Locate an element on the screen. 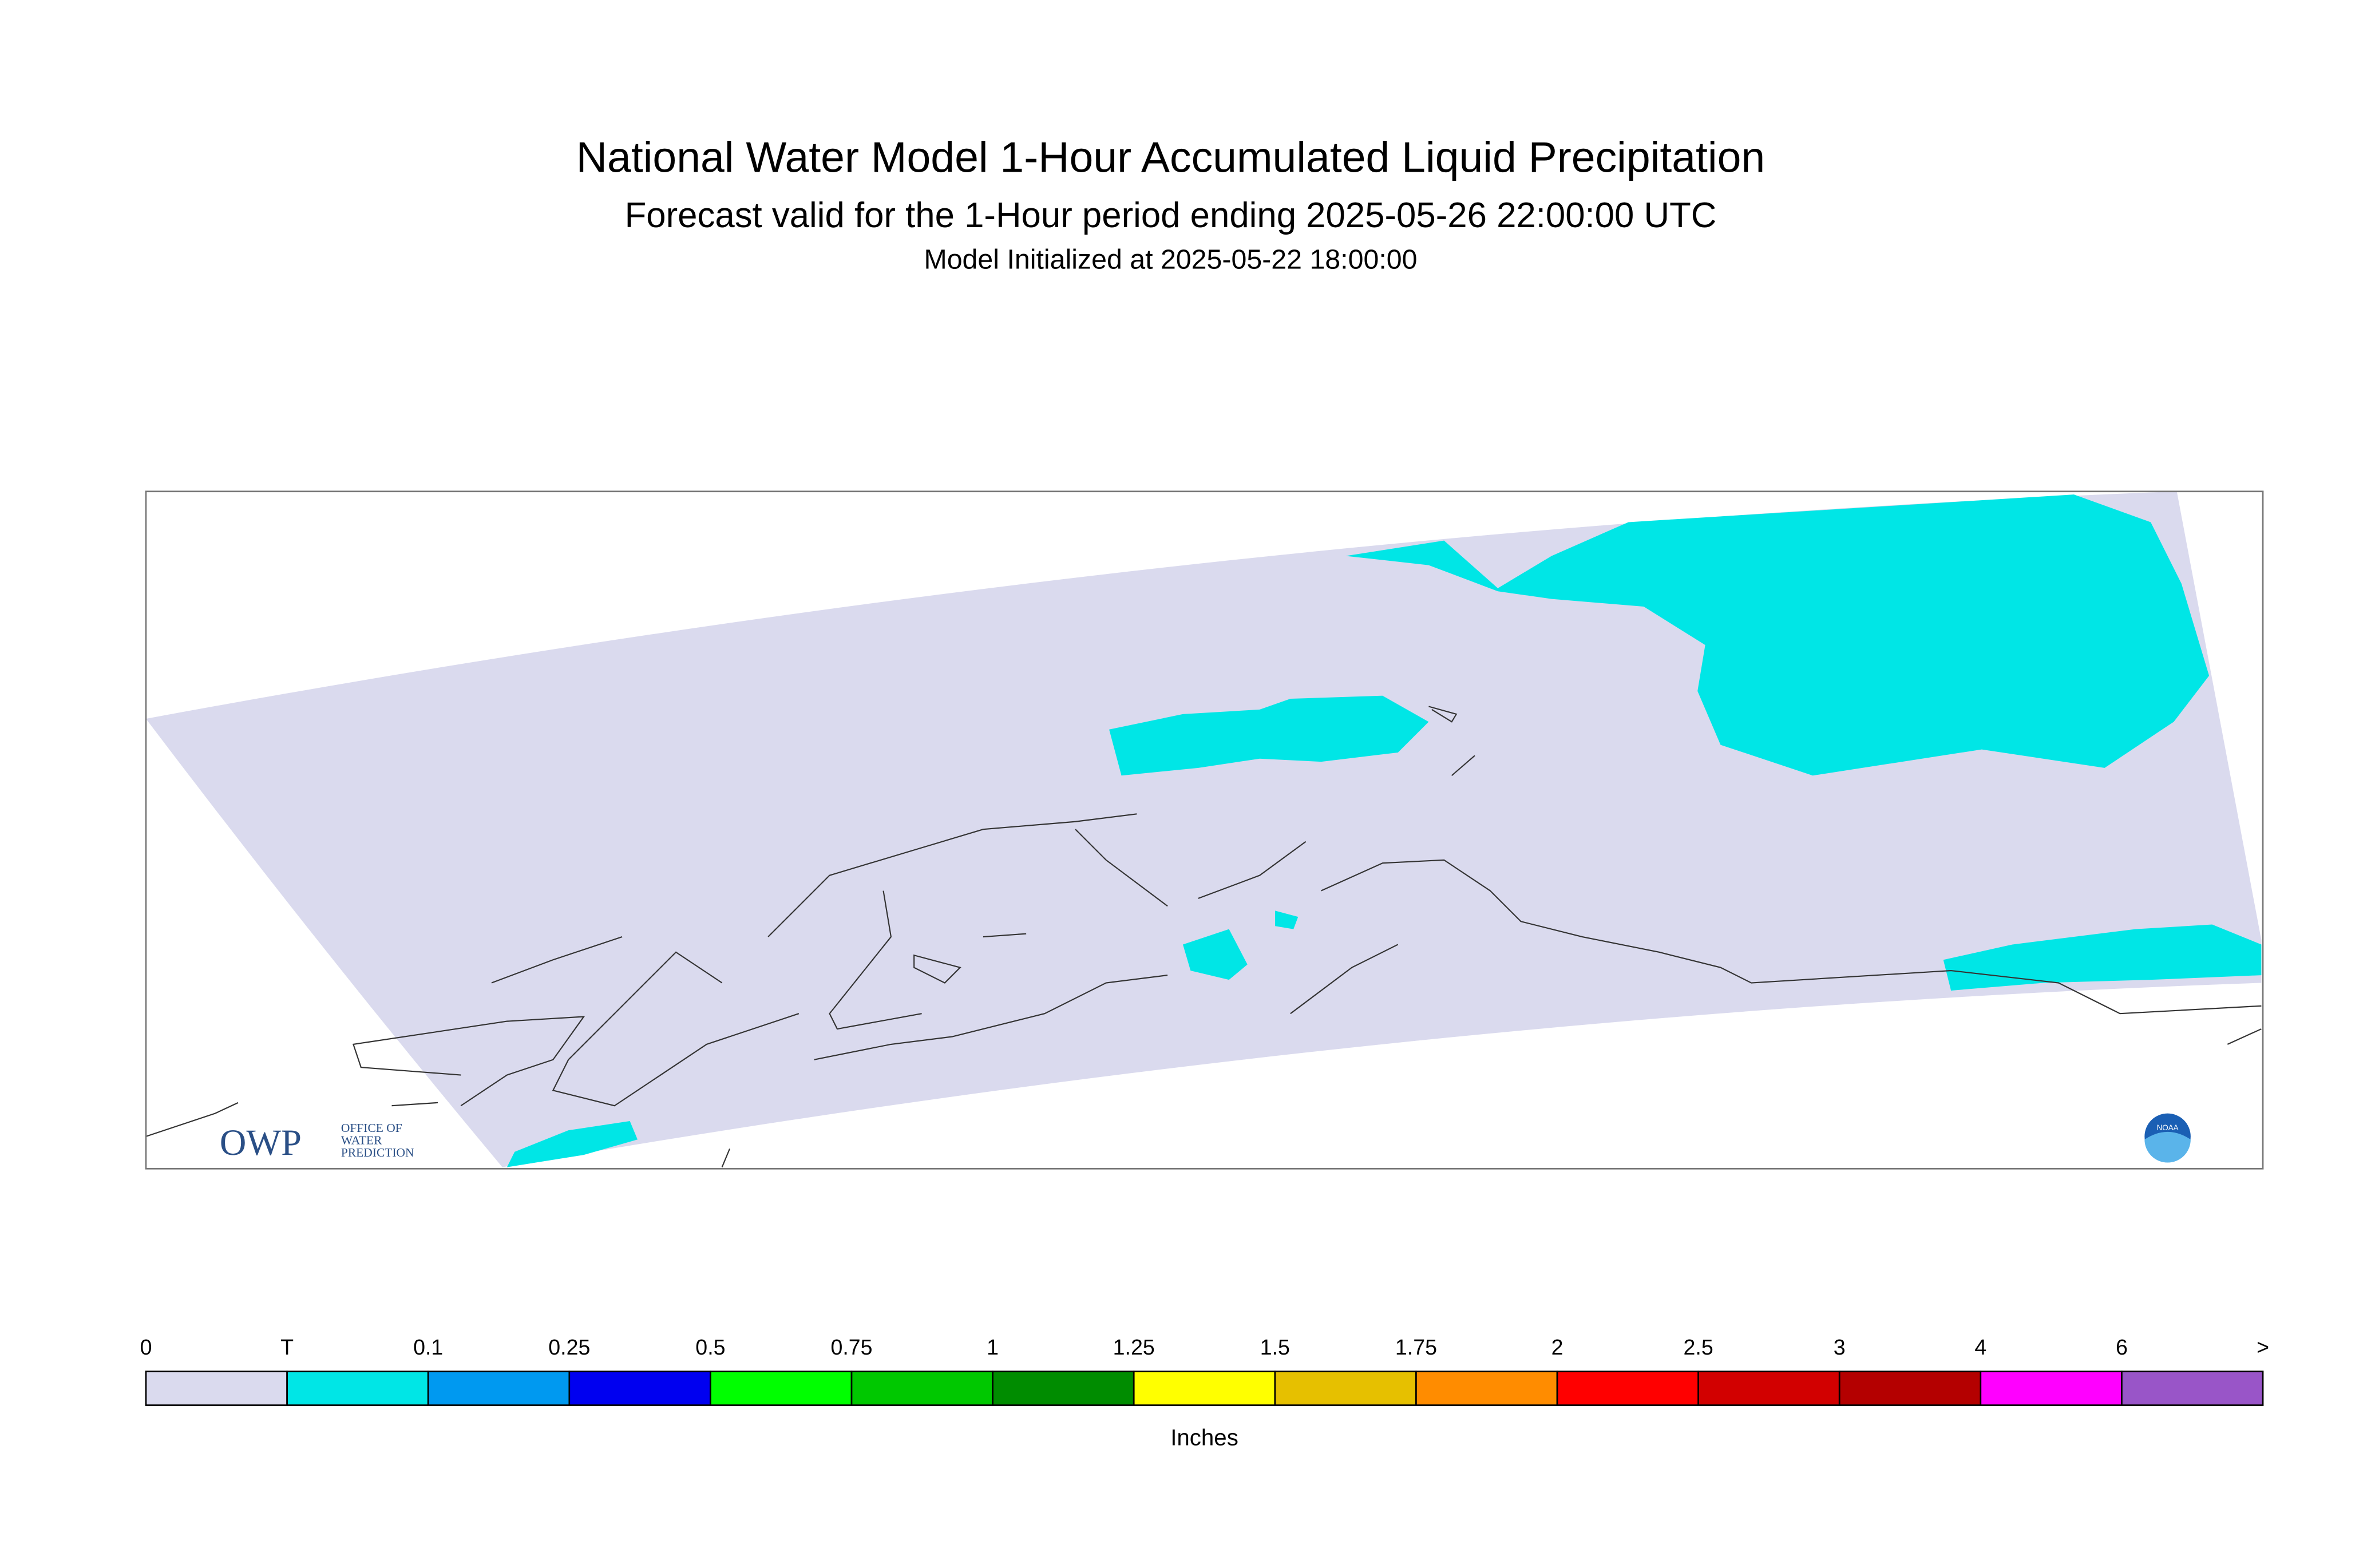 The image size is (2375, 1568). noaa-wave is located at coordinates (2167, 1147).